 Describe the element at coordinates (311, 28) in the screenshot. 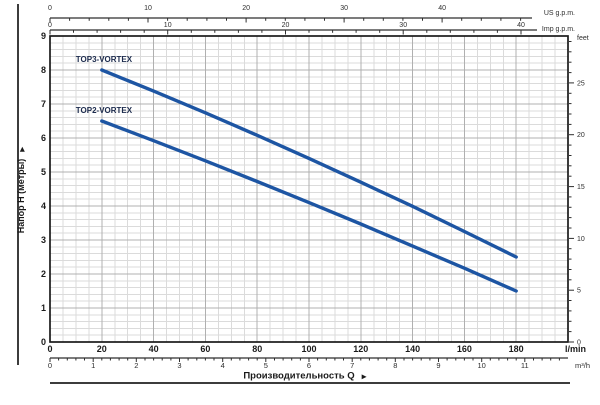

I see `axis-imp-gpm: 0 10 20 30 40 Imp g.p.m.` at that location.